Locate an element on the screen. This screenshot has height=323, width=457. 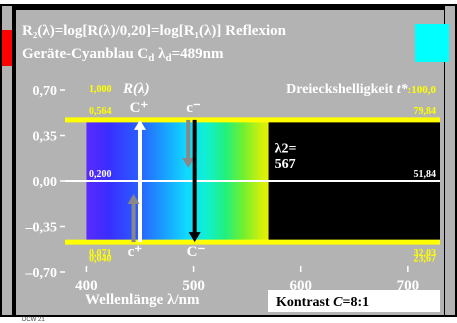
arrow-head-gray_down is located at coordinates (188, 163).